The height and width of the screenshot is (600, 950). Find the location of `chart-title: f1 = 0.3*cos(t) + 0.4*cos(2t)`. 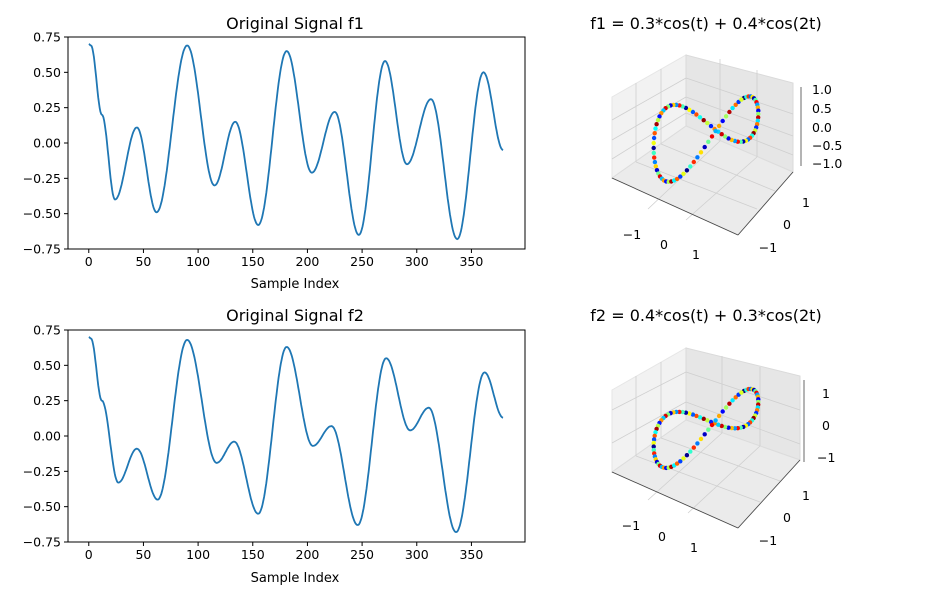

chart-title: f1 = 0.3*cos(t) + 0.4*cos(2t) is located at coordinates (705, 23).